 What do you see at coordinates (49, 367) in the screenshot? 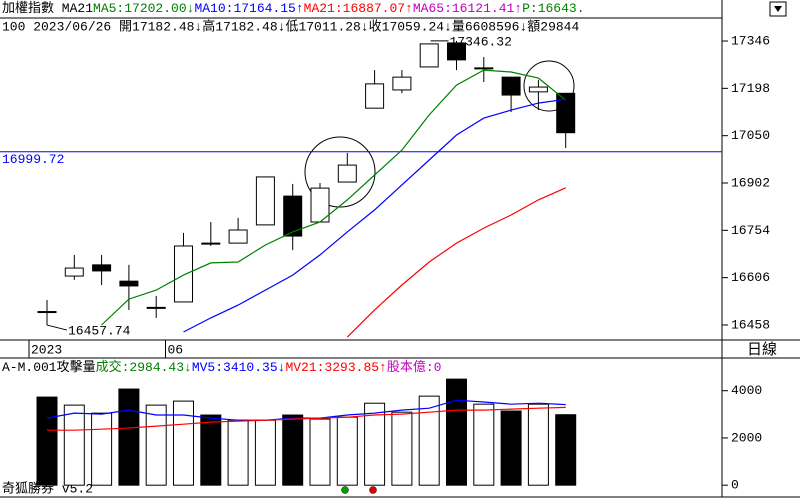
I see `legend-entry: A-M.001攻擊量` at bounding box center [49, 367].